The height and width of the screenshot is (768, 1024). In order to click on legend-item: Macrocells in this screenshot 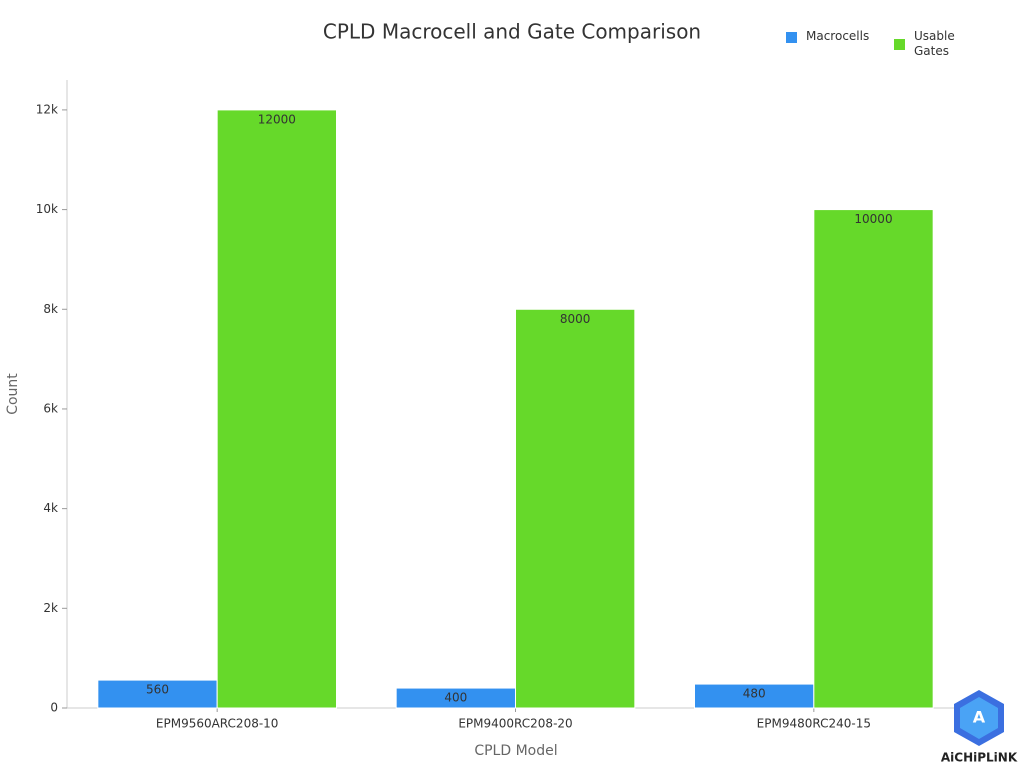, I will do `click(831, 36)`.